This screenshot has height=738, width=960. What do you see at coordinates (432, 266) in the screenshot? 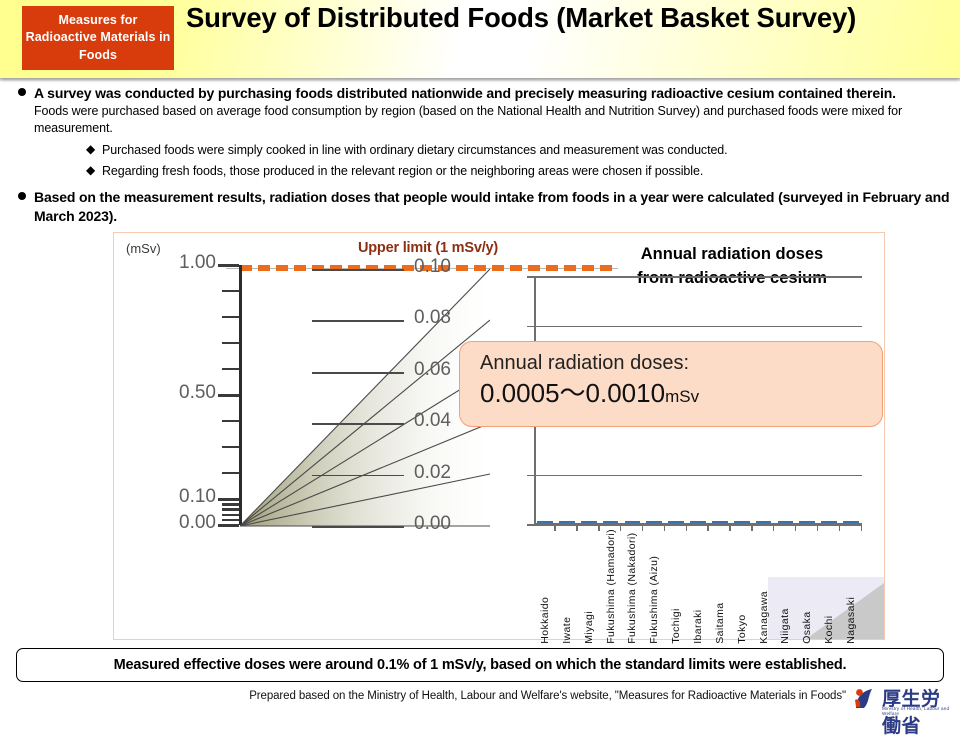
I see `expanded-scale-label: 0.10` at bounding box center [432, 266].